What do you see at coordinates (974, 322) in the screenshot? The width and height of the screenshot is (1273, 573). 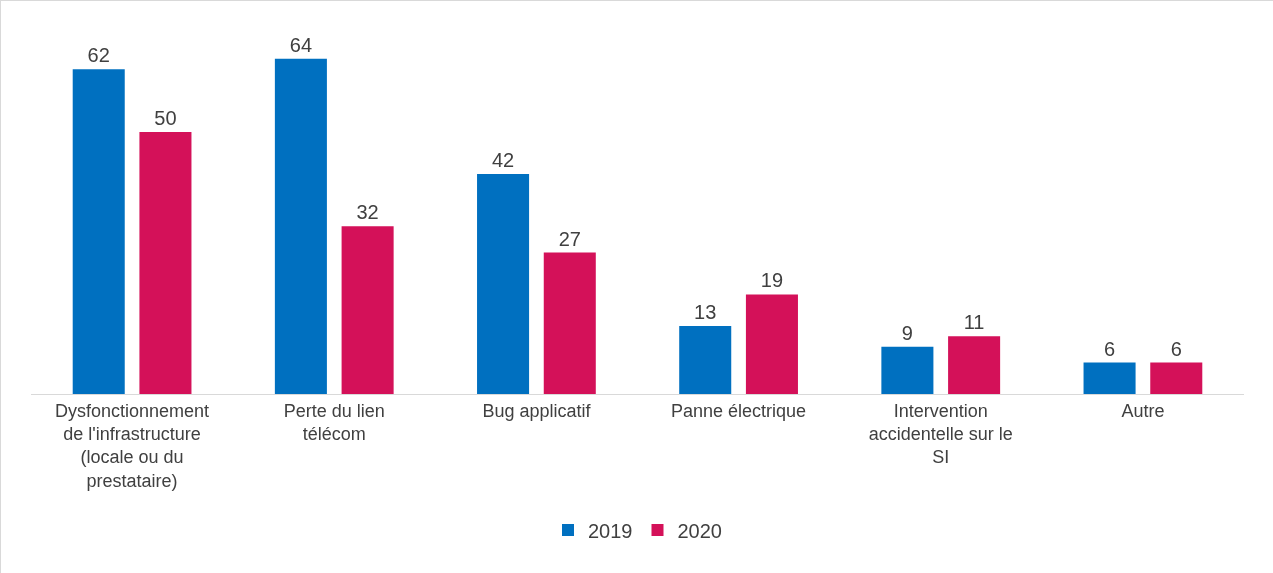 I see `data-label: 11` at bounding box center [974, 322].